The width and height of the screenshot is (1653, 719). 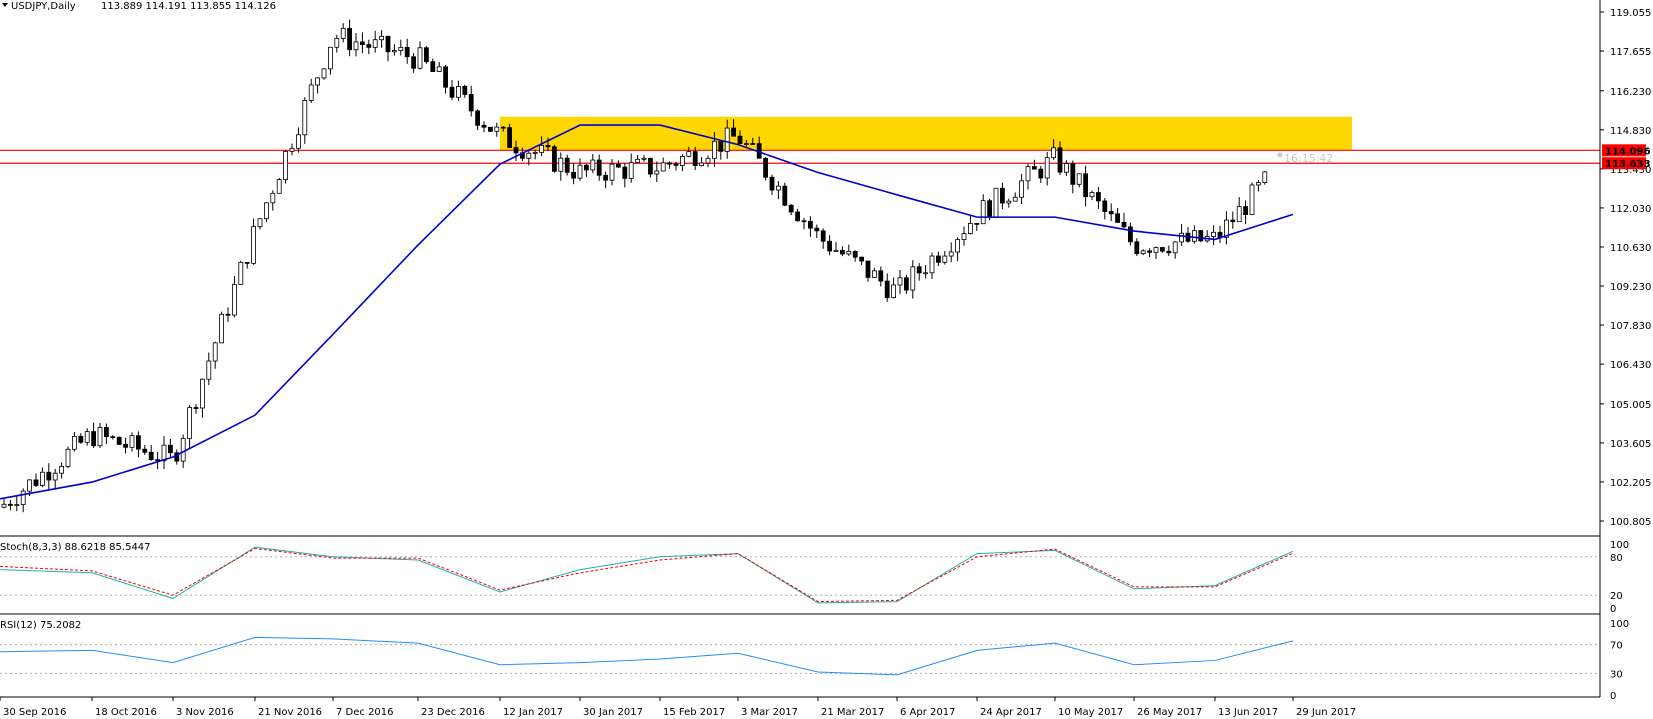 What do you see at coordinates (647, 656) in the screenshot?
I see `rsi-line` at bounding box center [647, 656].